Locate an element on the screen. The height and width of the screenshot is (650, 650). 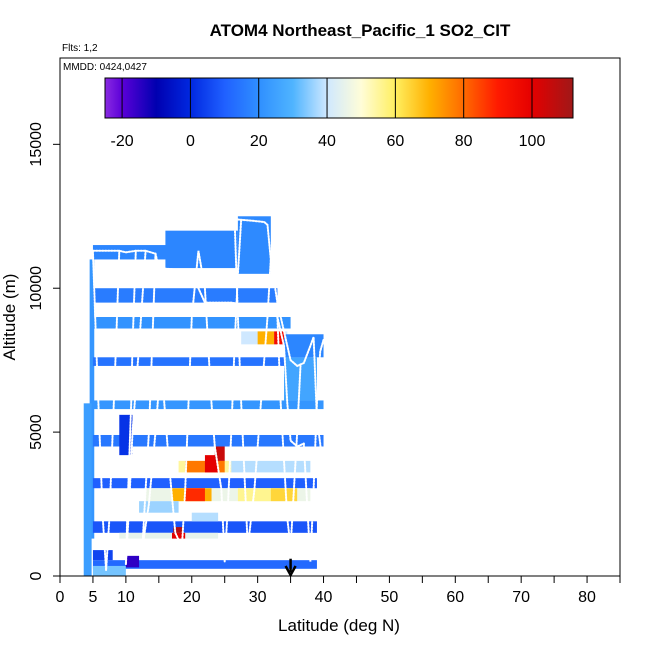
colorbar-tick-label: 80 is located at coordinates (464, 141).